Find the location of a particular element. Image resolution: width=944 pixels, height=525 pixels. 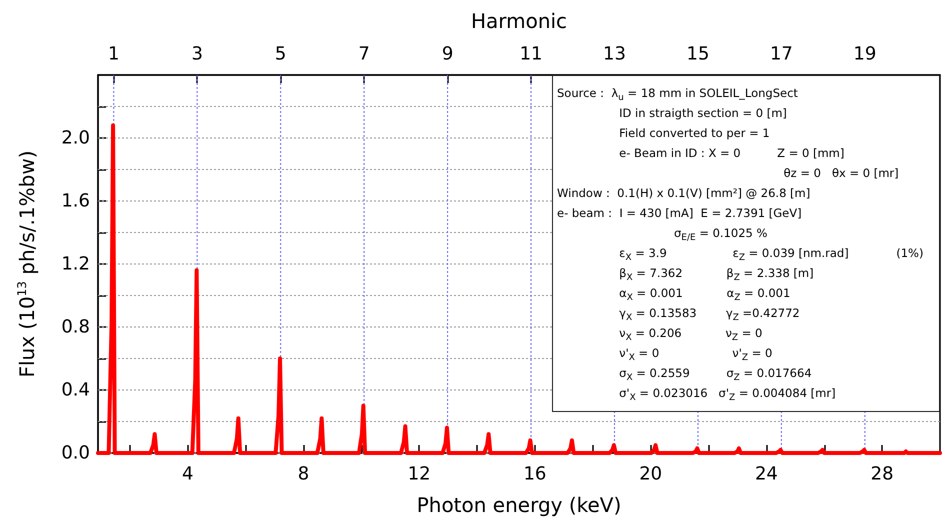

annotation: σ$_{E/E}$ = 0.1025 % is located at coordinates (720, 234).